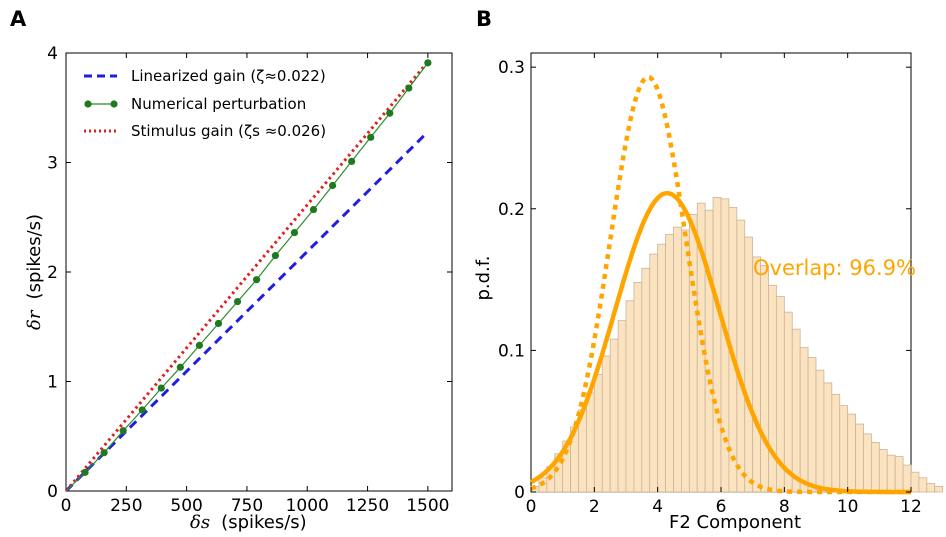 This screenshot has width=946, height=537. What do you see at coordinates (218, 104) in the screenshot?
I see `legend-numerical-label: Numerical perturbation` at bounding box center [218, 104].